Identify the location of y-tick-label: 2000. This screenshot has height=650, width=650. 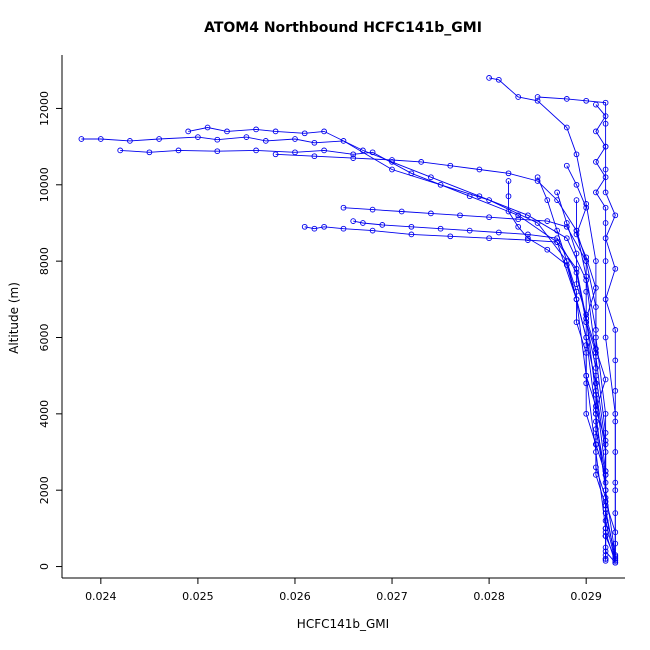
(44, 490).